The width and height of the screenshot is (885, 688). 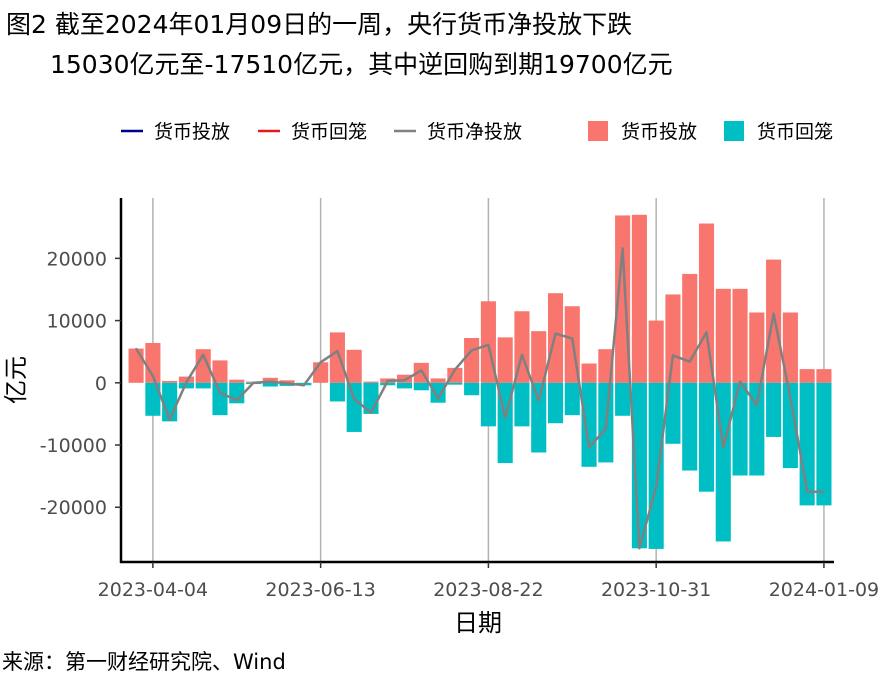 What do you see at coordinates (73, 446) in the screenshot?
I see `y-tick-label-1: -10000` at bounding box center [73, 446].